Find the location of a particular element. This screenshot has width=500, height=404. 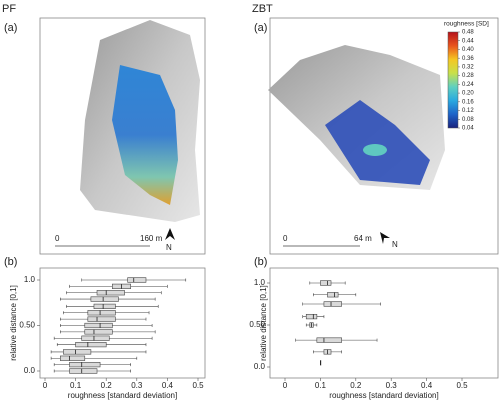

panel-title: ZBT is located at coordinates (262, 9).